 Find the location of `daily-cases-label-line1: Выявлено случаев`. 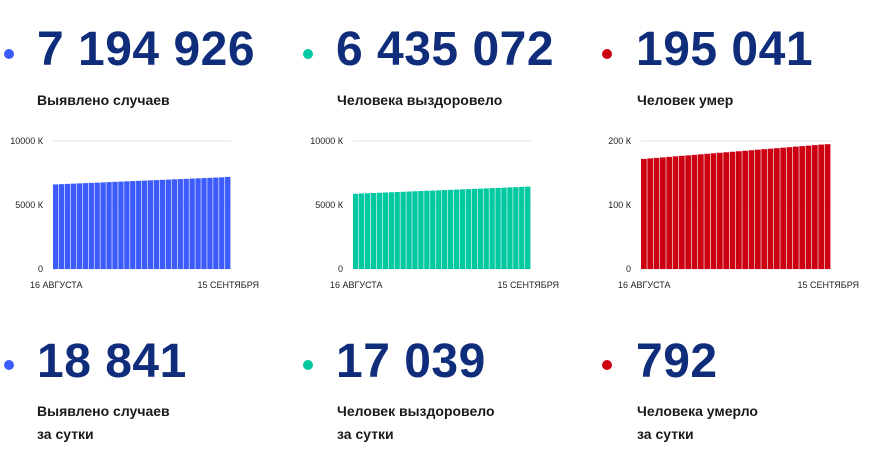

daily-cases-label-line1: Выявлено случаев is located at coordinates (103, 411).